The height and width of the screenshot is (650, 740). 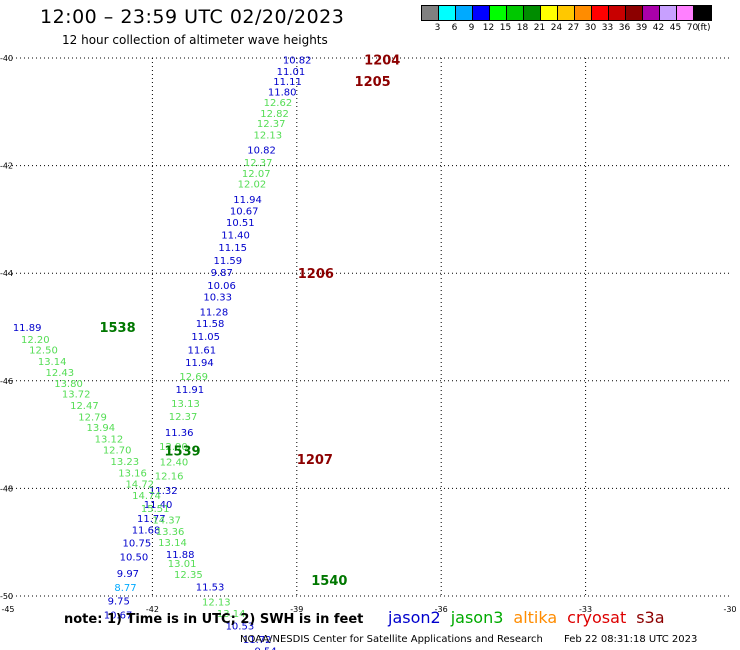 What do you see at coordinates (155, 509) in the screenshot?
I see `wave-height-point: 15.51` at bounding box center [155, 509].